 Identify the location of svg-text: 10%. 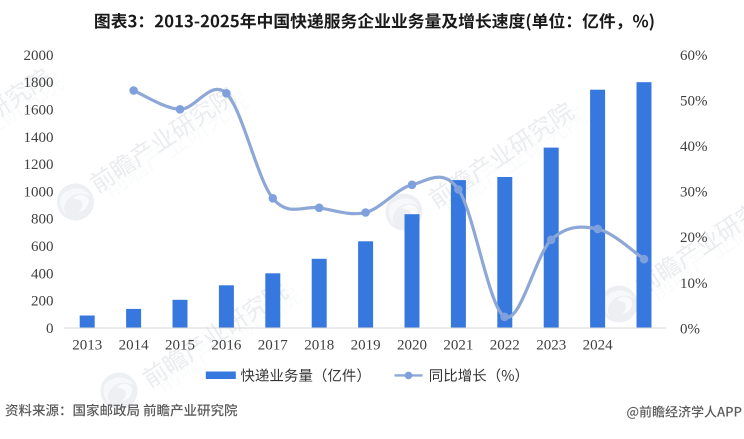
(694, 284).